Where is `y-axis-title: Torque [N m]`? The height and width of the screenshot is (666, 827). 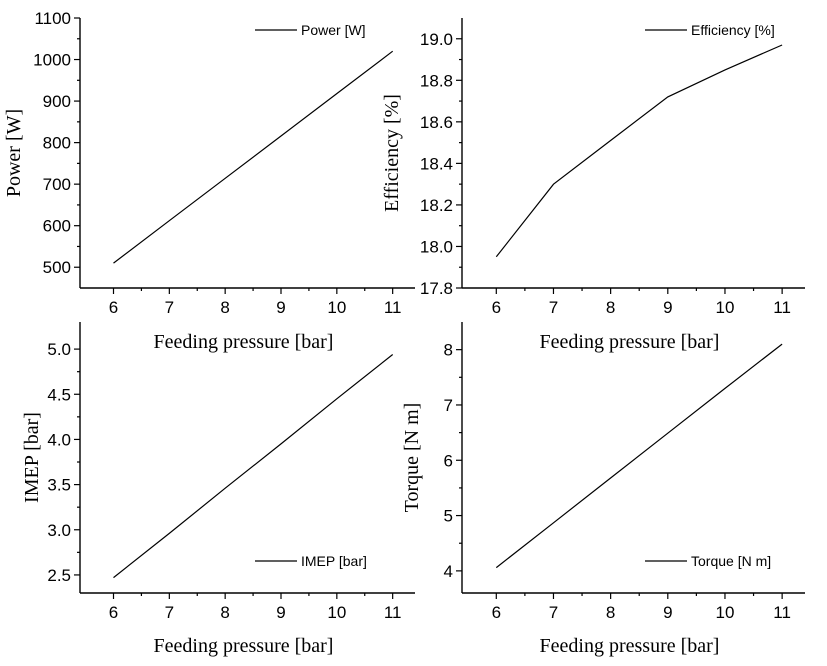 y-axis-title: Torque [N m] is located at coordinates (412, 458).